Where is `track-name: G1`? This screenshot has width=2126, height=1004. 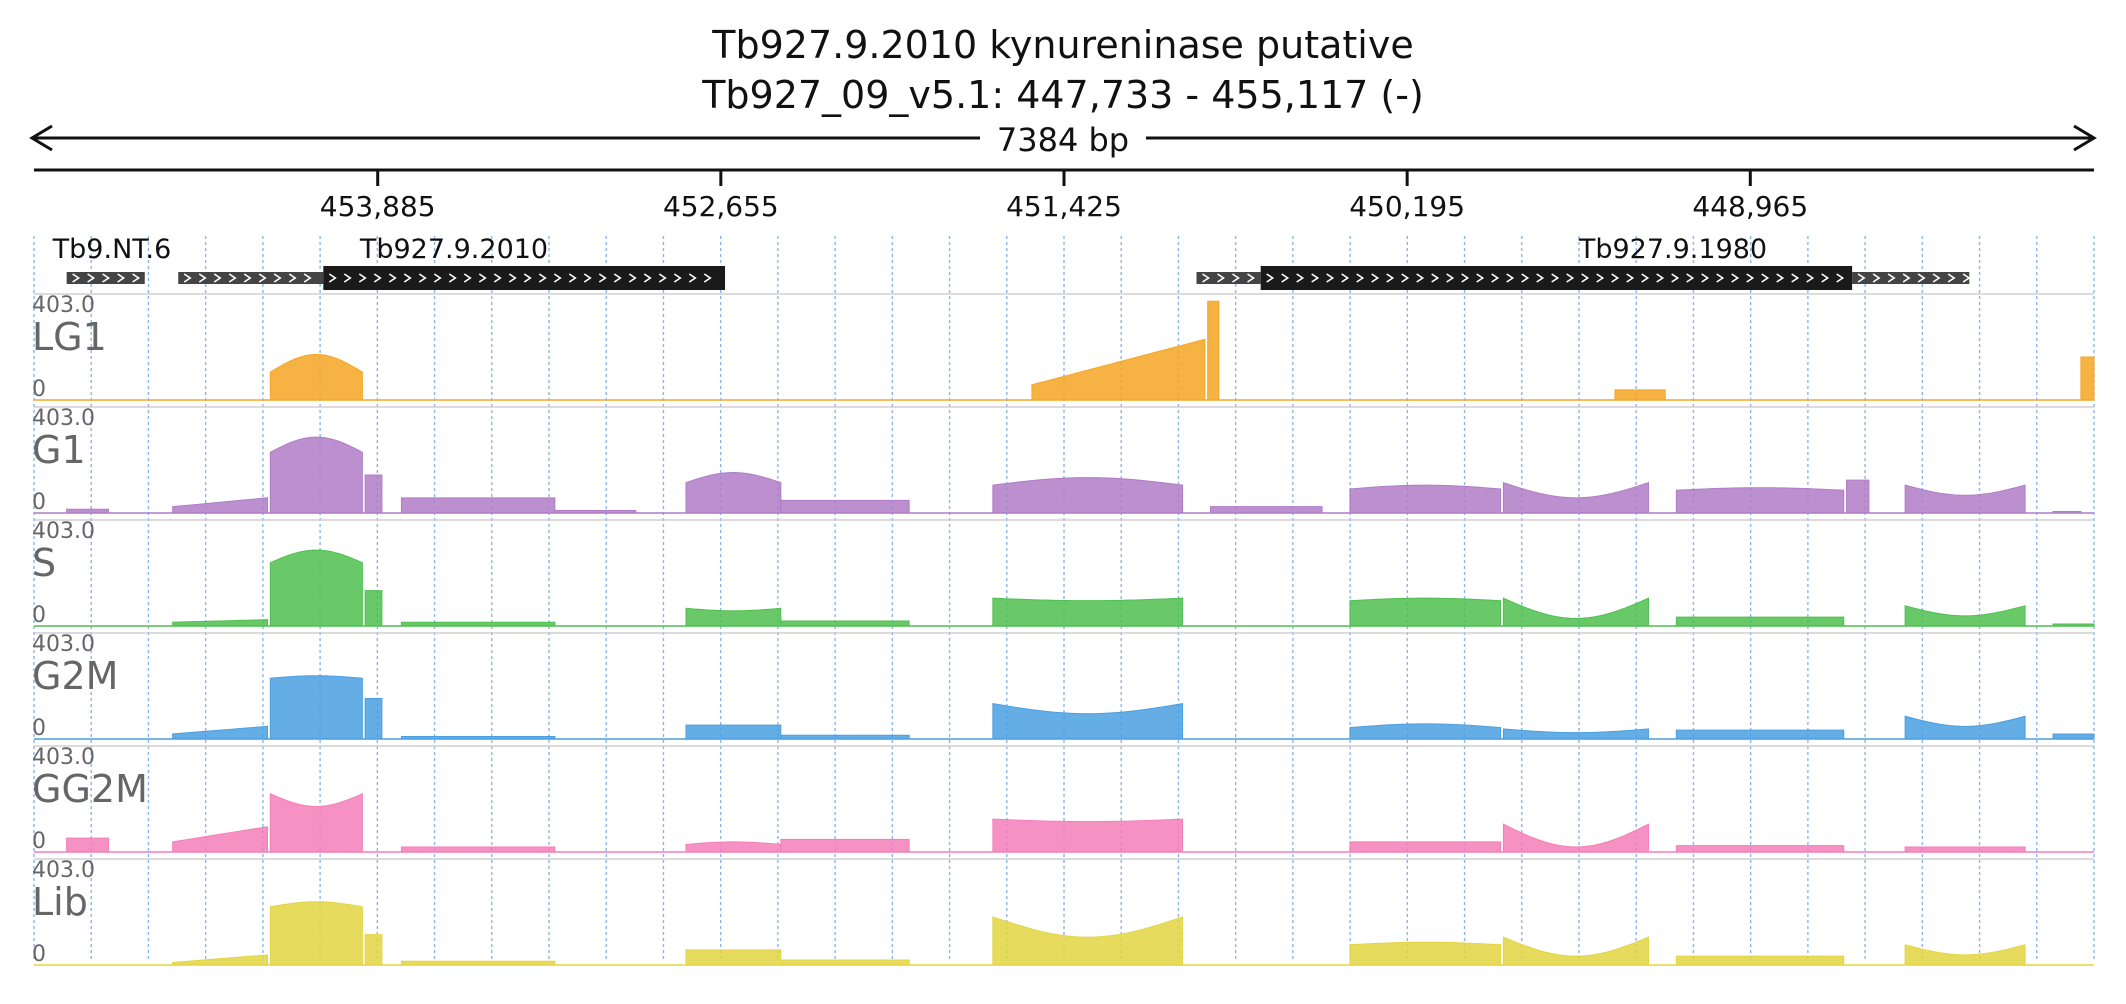 track-name: G1 is located at coordinates (59, 450).